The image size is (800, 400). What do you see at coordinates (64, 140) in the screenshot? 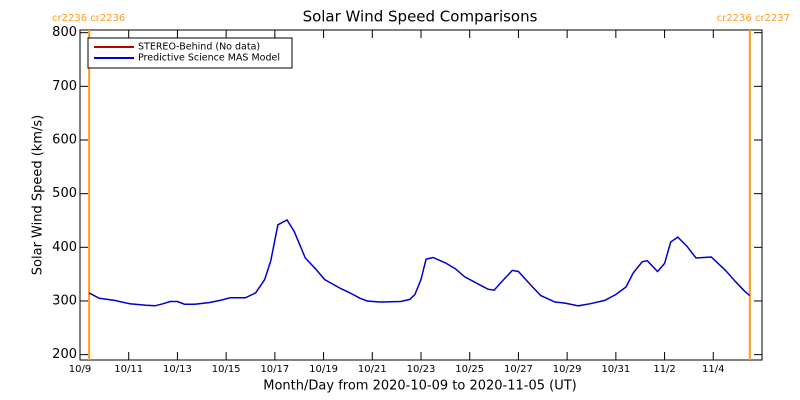
I see `y-tick-label: 600` at bounding box center [64, 140].